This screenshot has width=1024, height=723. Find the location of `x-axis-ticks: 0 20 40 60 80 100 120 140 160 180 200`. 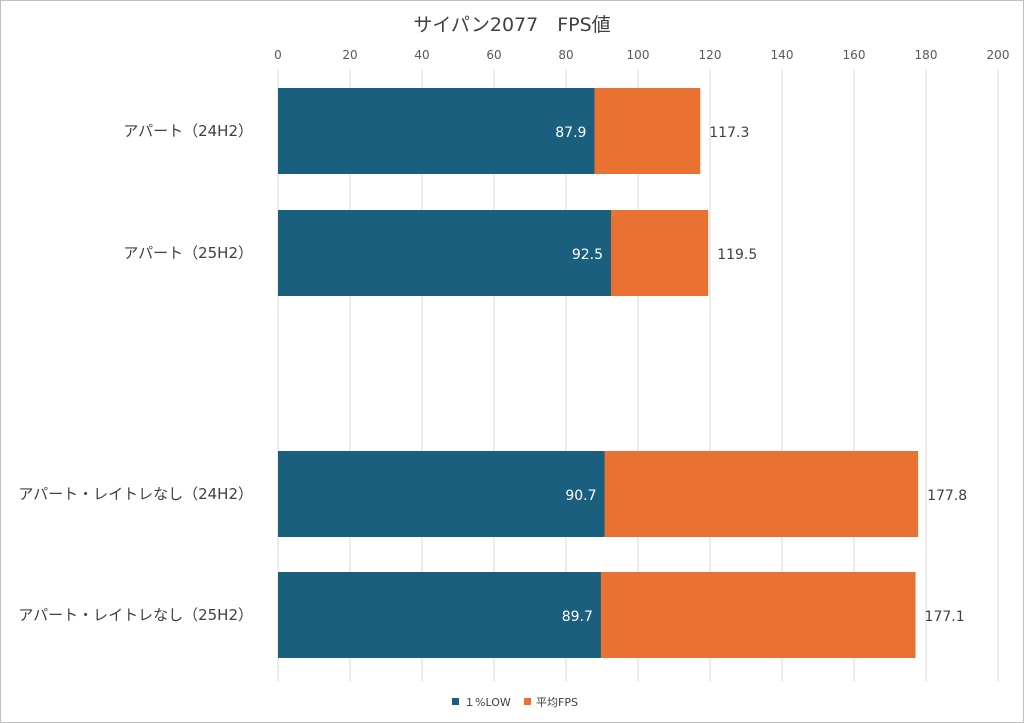

x-axis-ticks: 0 20 40 60 80 100 120 140 160 180 200 is located at coordinates (641, 55).